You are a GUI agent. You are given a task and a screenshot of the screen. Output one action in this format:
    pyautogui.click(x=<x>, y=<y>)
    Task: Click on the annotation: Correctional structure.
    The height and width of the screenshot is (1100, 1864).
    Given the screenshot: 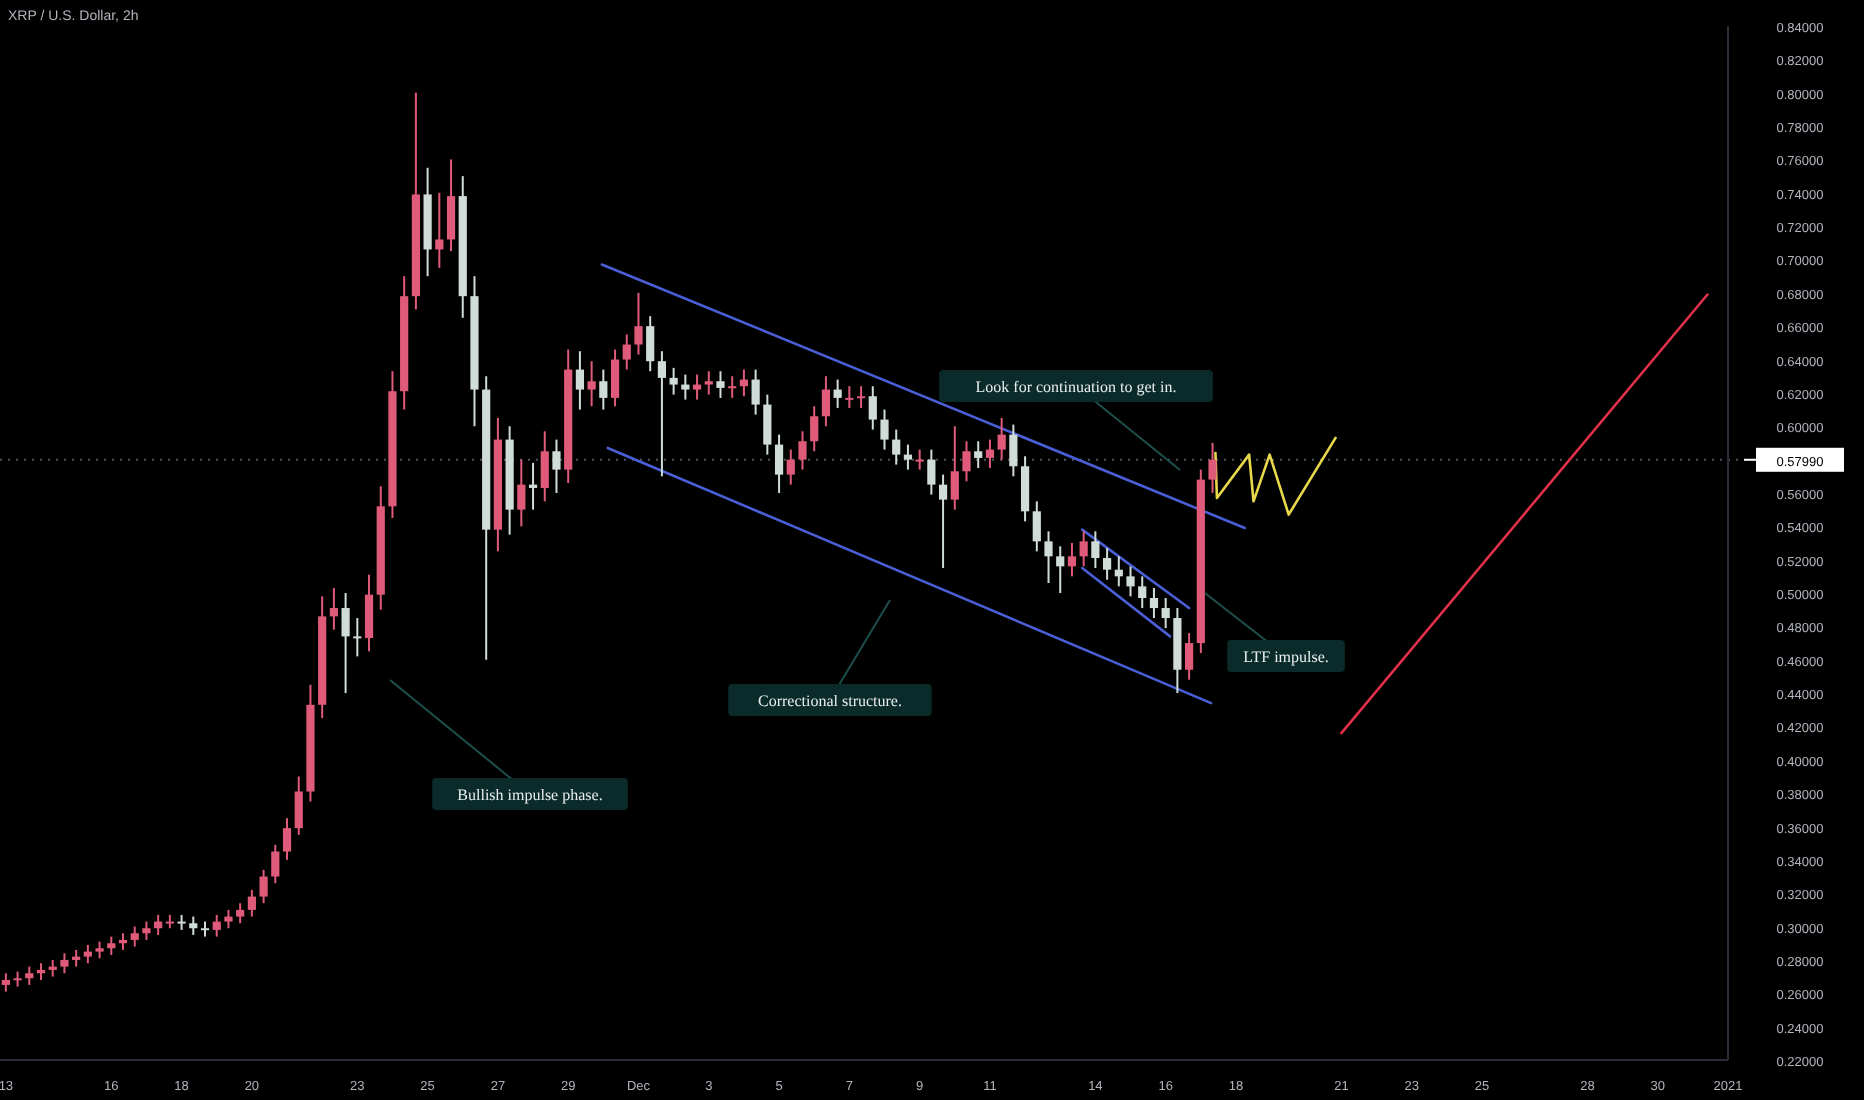 What is the action you would take?
    pyautogui.click(x=830, y=701)
    